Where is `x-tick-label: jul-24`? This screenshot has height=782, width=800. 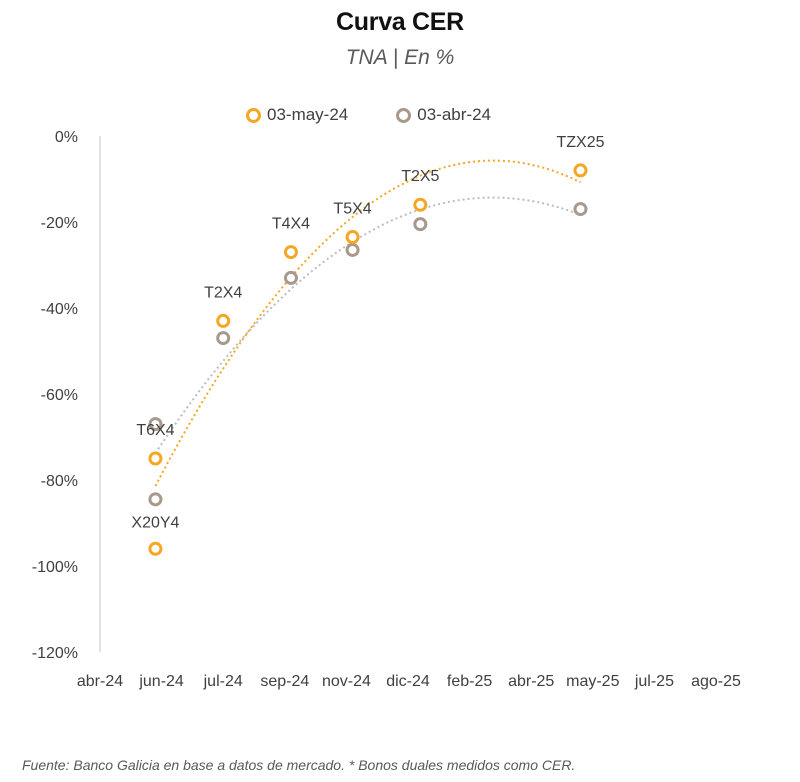
x-tick-label: jul-24 is located at coordinates (223, 681).